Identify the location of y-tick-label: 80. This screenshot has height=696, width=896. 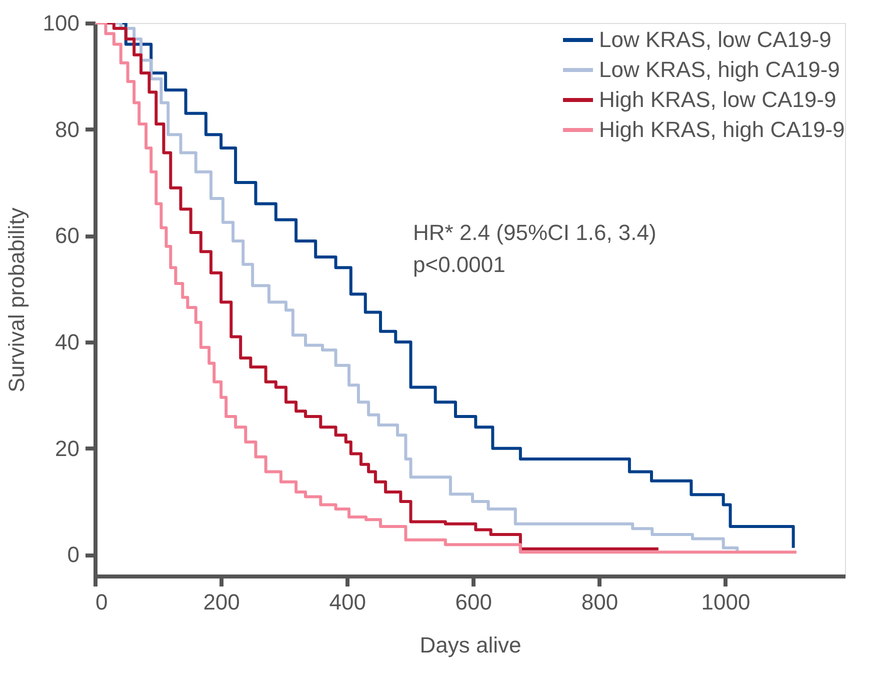
(67, 129).